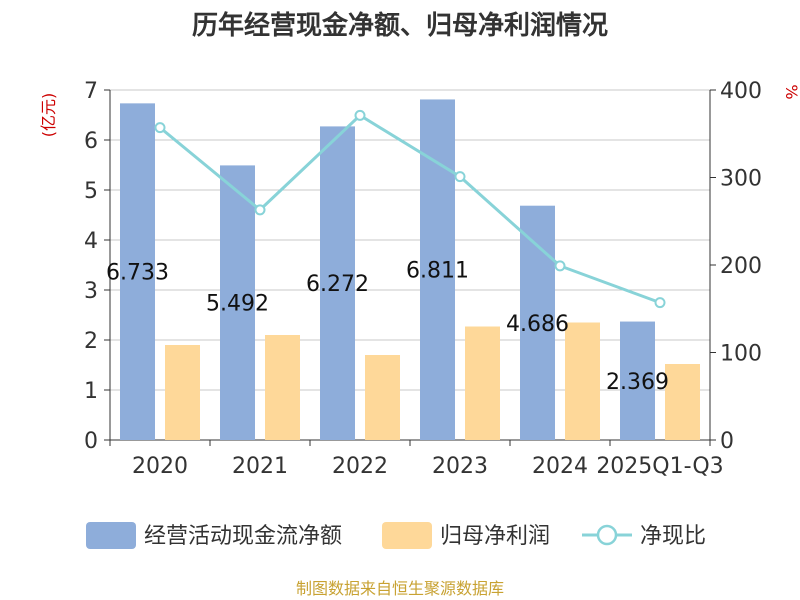  Describe the element at coordinates (91, 391) in the screenshot. I see `y-left-tick-label: 1` at that location.